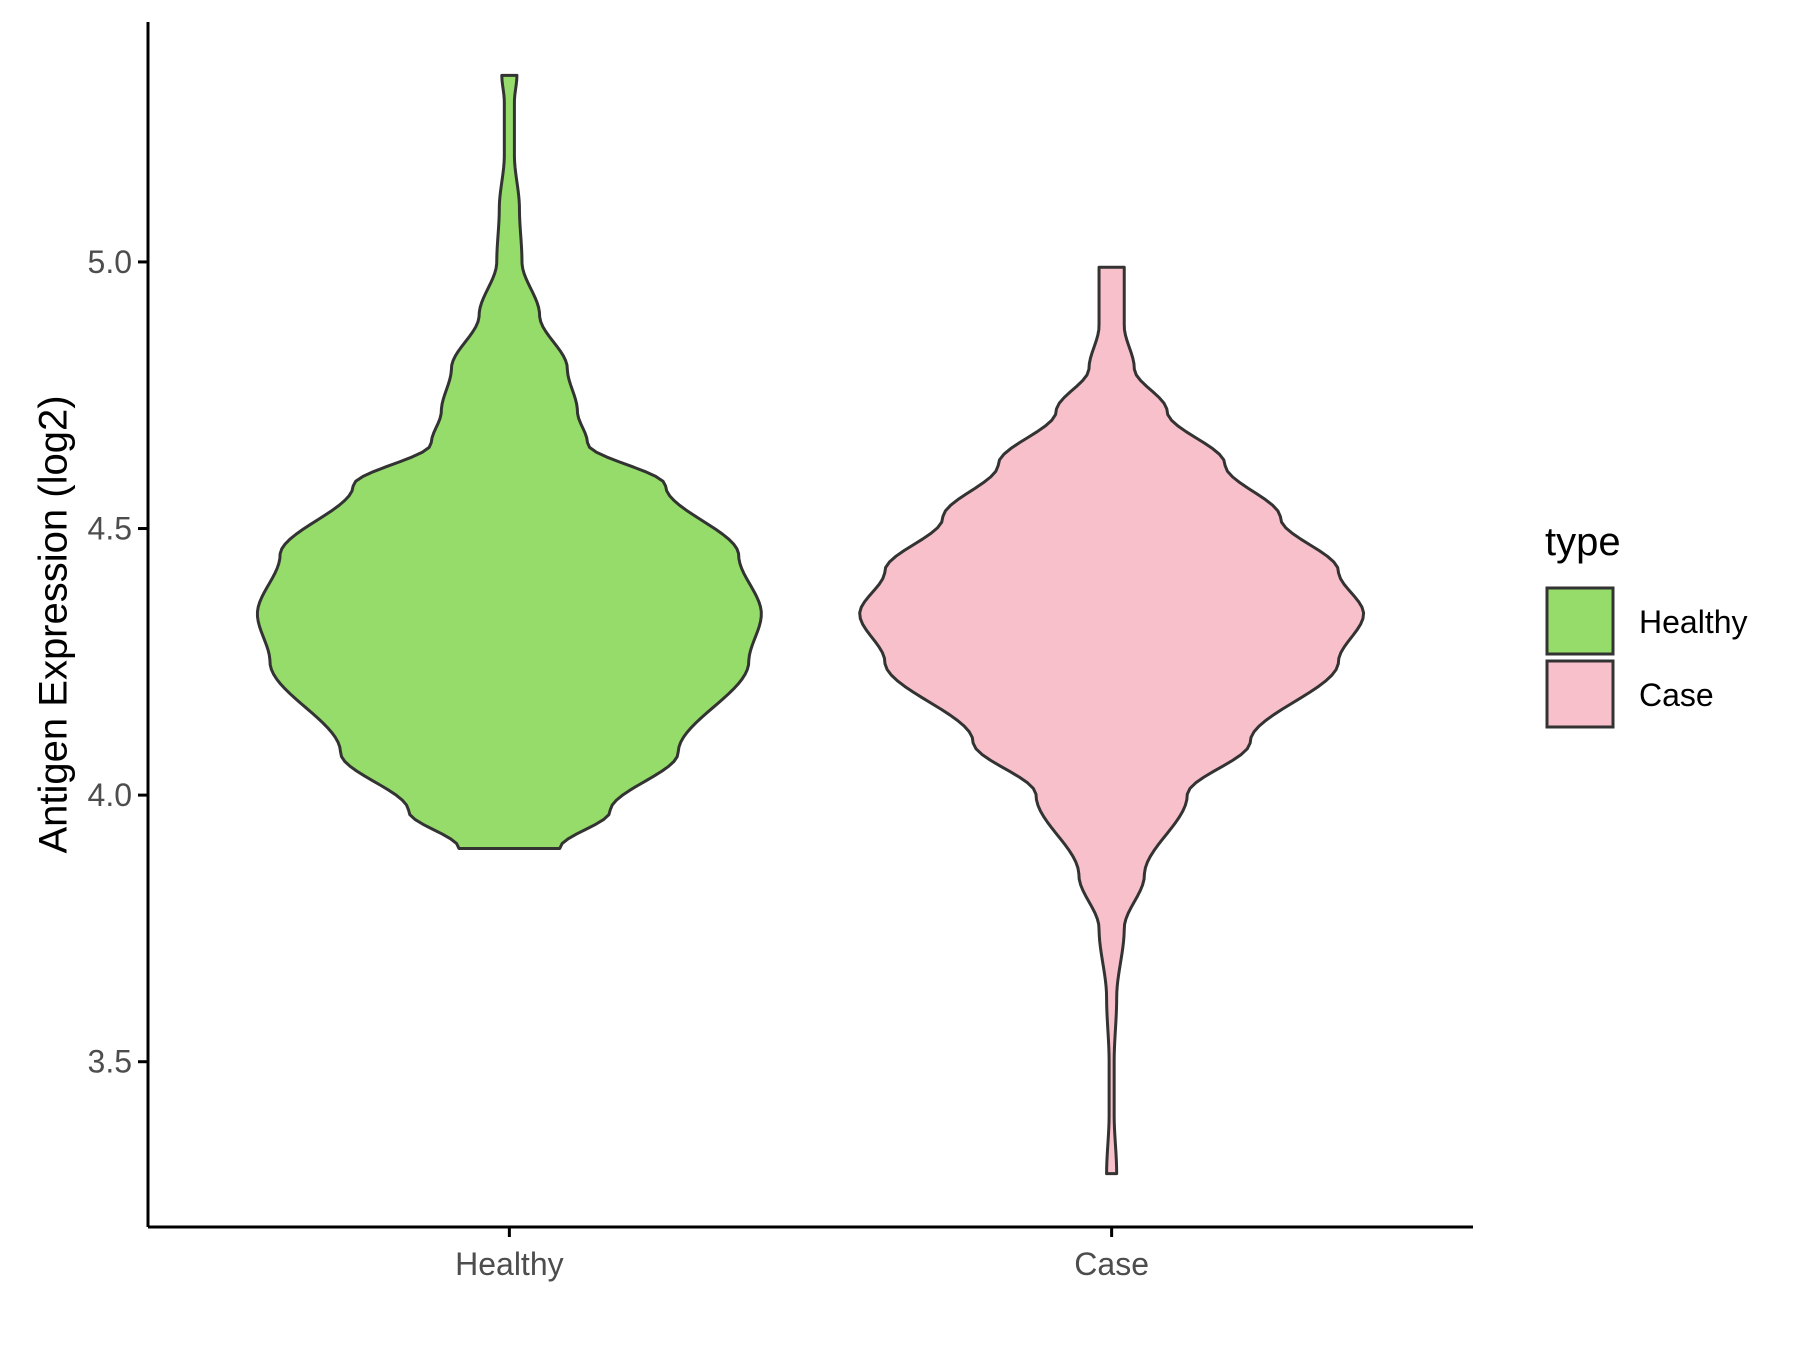  I want to click on y-tick-label: 4.0, so click(110, 795).